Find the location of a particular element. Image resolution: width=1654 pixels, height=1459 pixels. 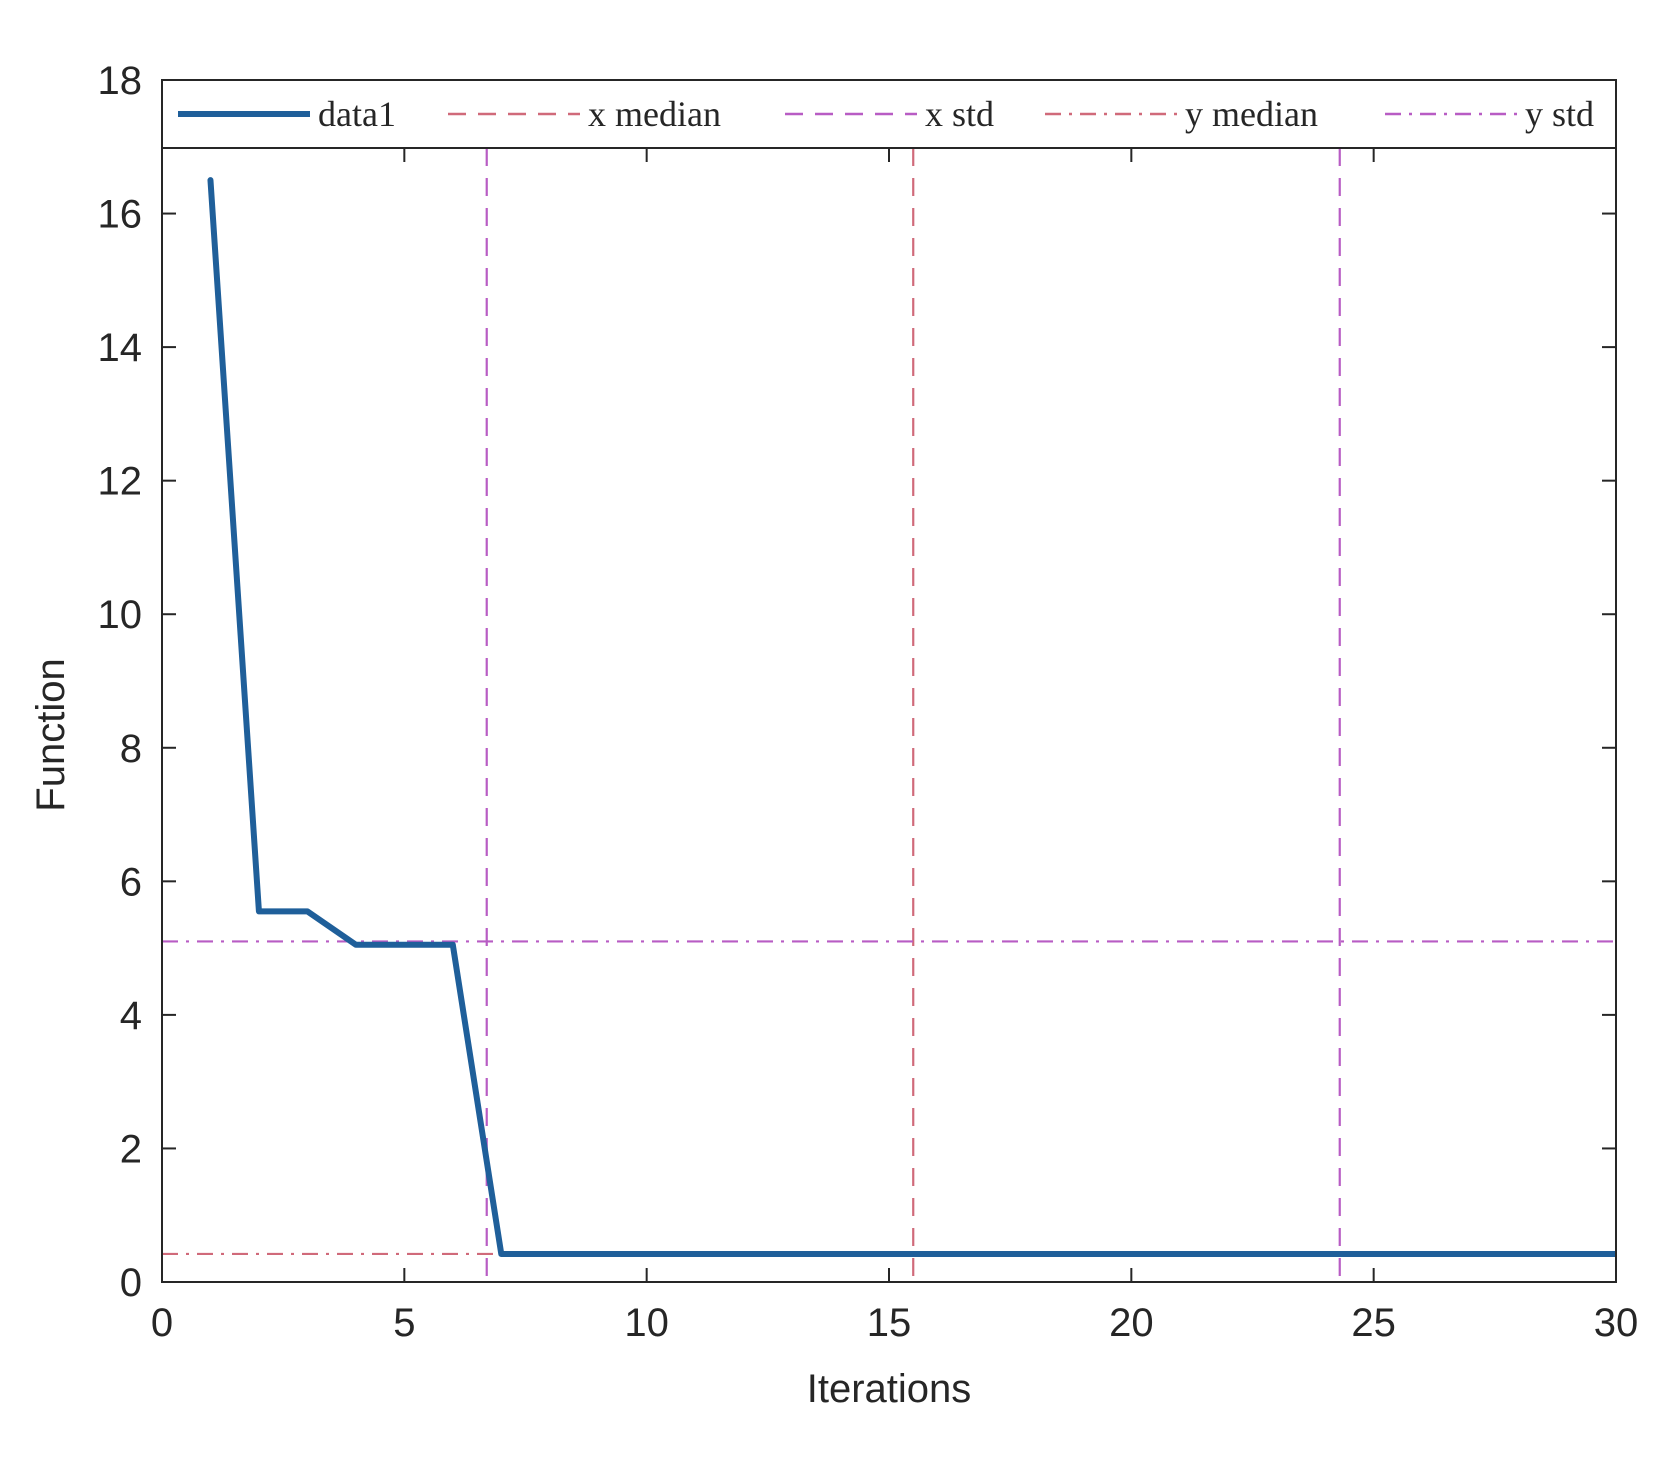

y-tick-label: 4 is located at coordinates (131, 1016).